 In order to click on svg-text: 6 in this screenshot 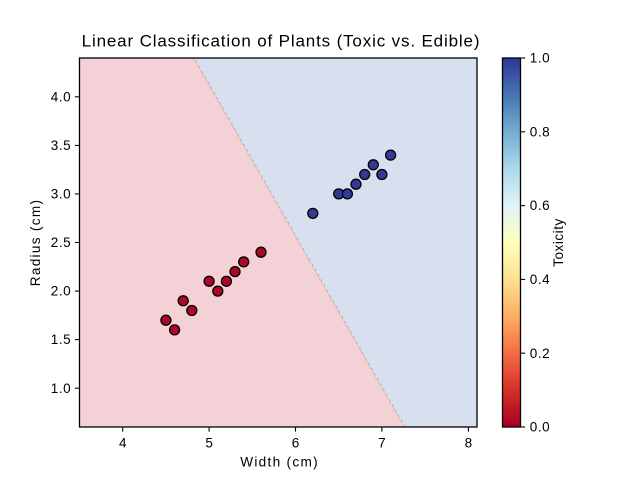, I will do `click(296, 443)`.